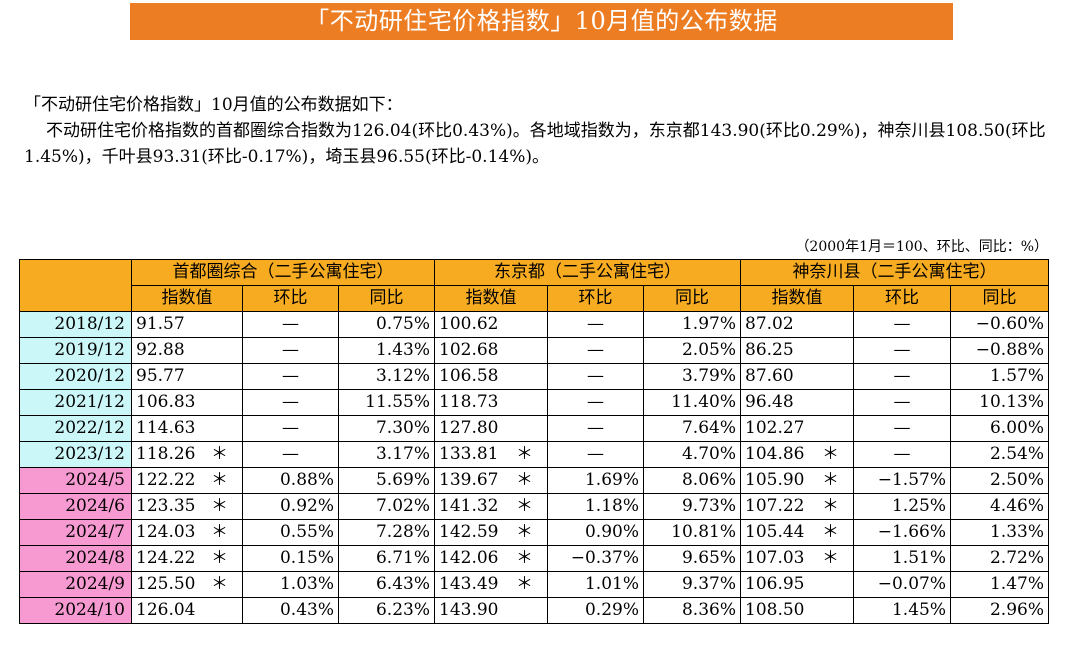 The image size is (1080, 663). I want to click on index-value-cell: 106.83, so click(187, 402).